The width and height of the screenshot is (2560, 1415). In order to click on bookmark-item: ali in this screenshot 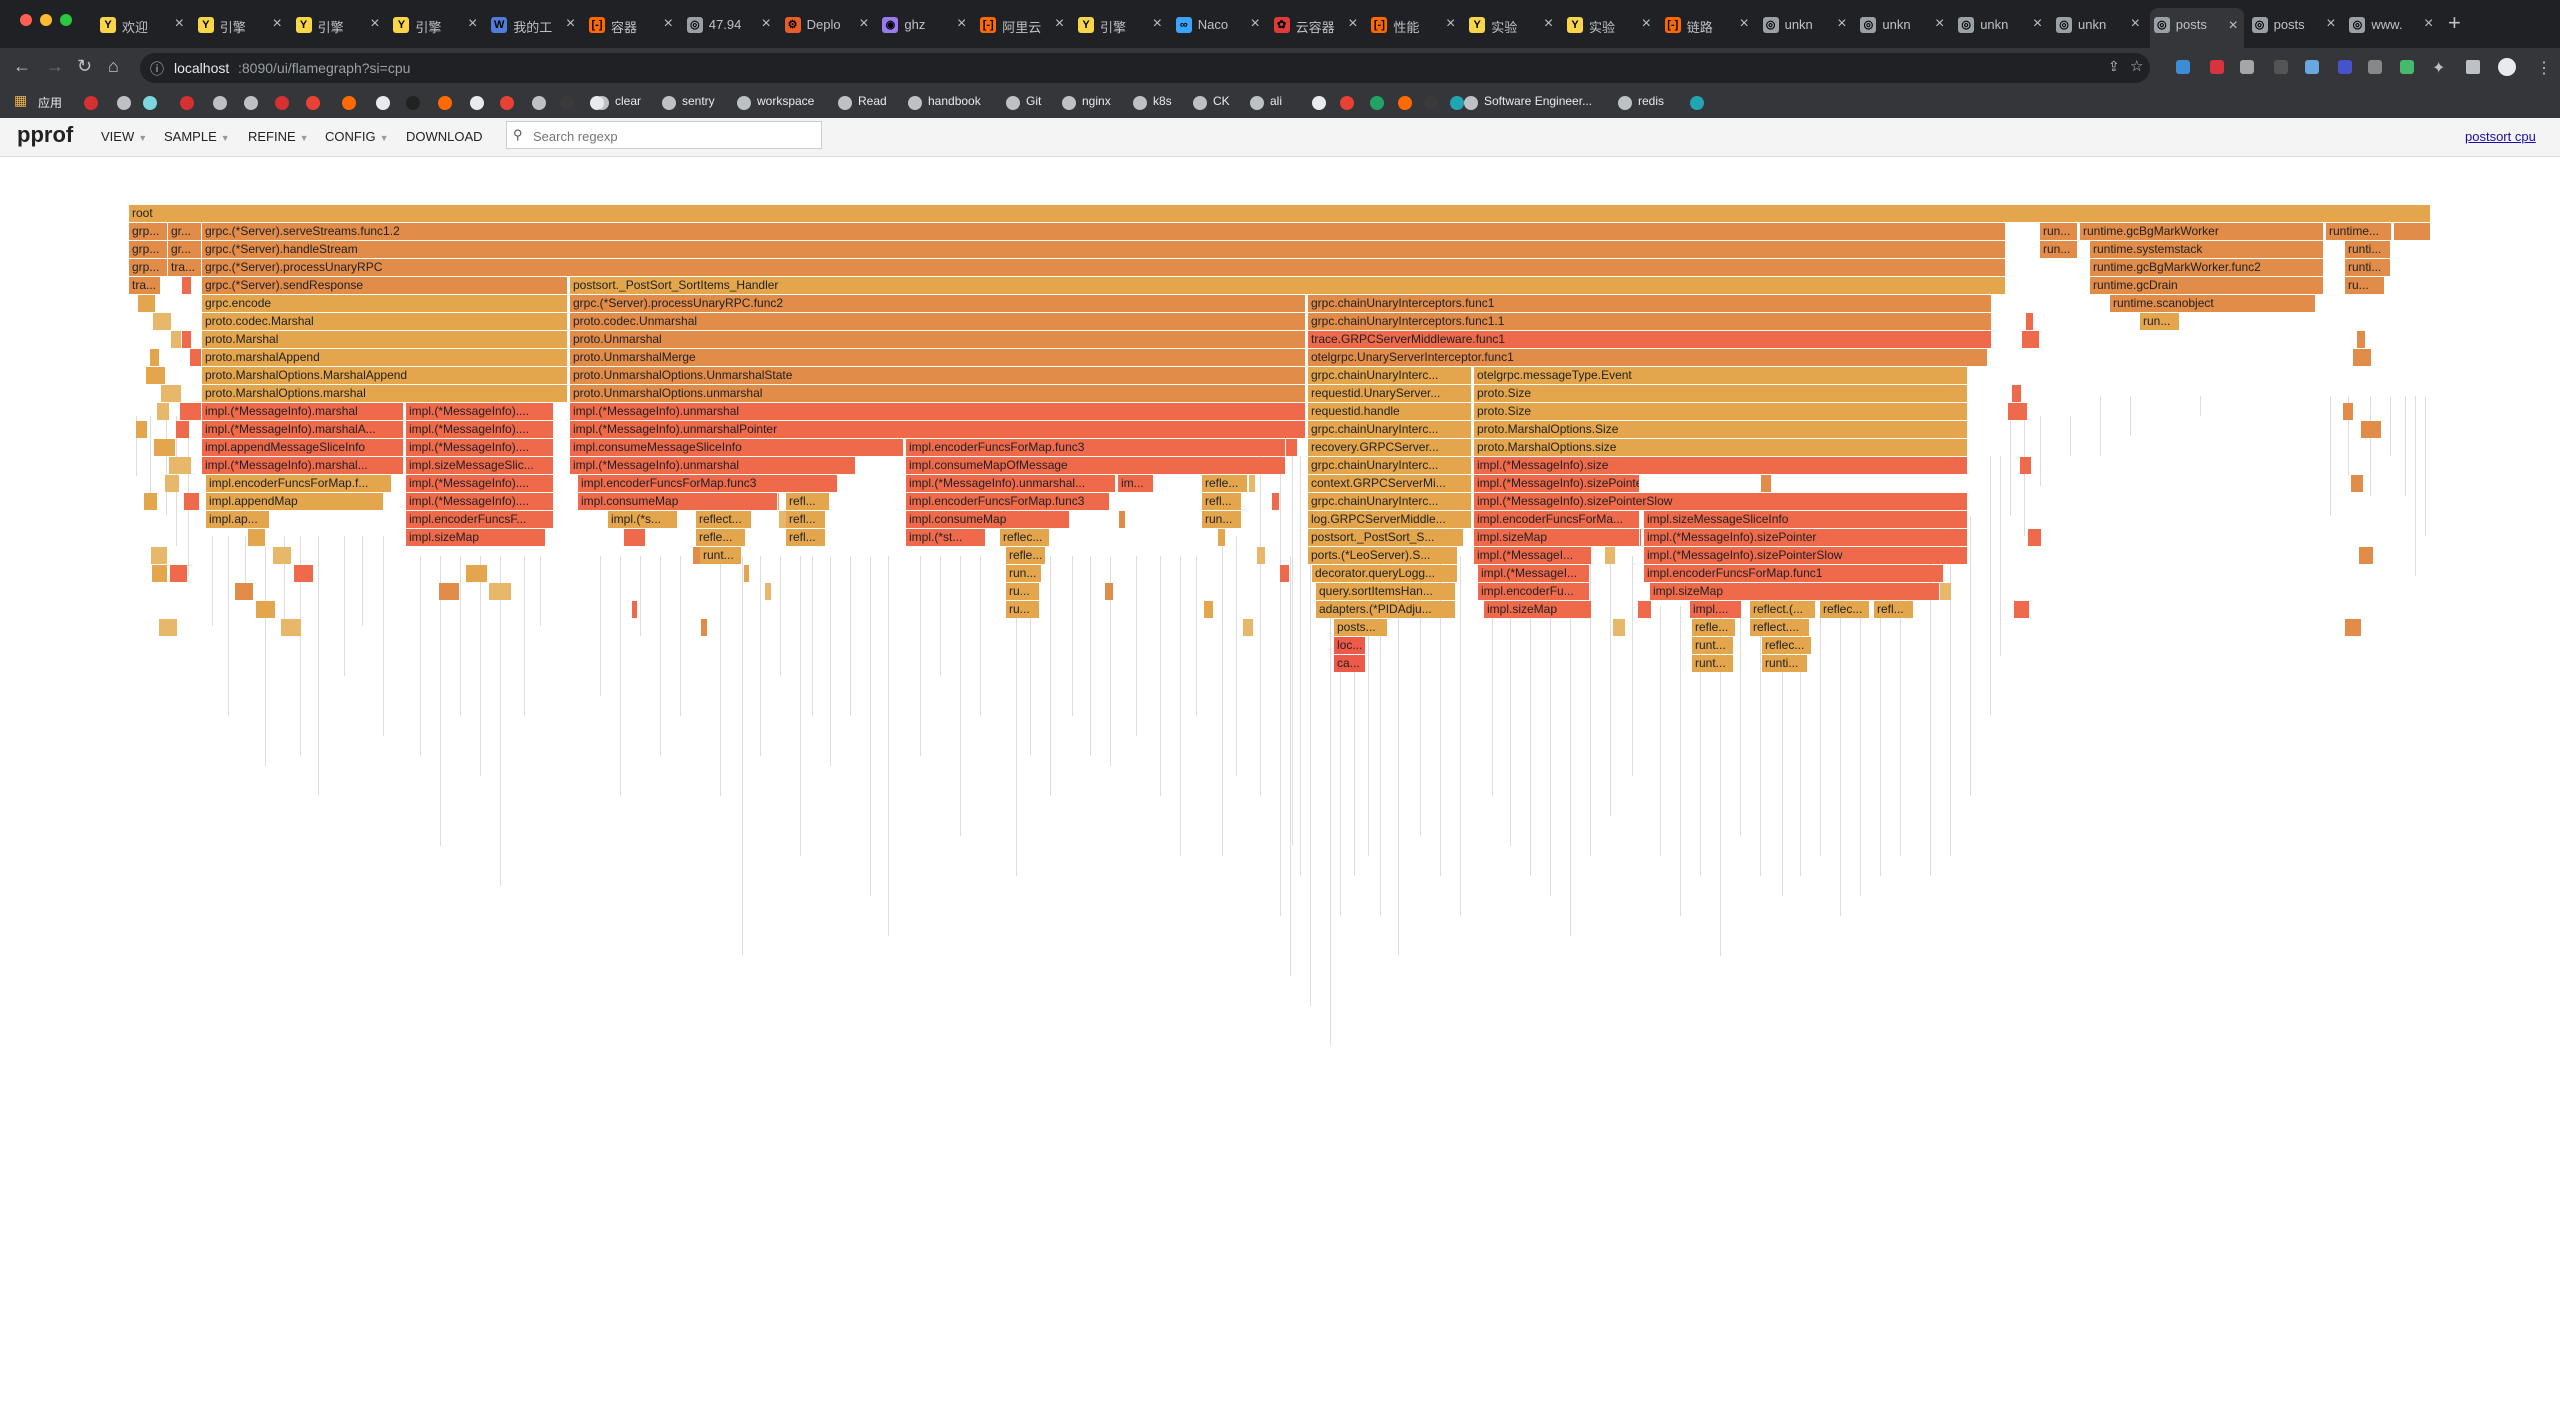, I will do `click(1276, 101)`.